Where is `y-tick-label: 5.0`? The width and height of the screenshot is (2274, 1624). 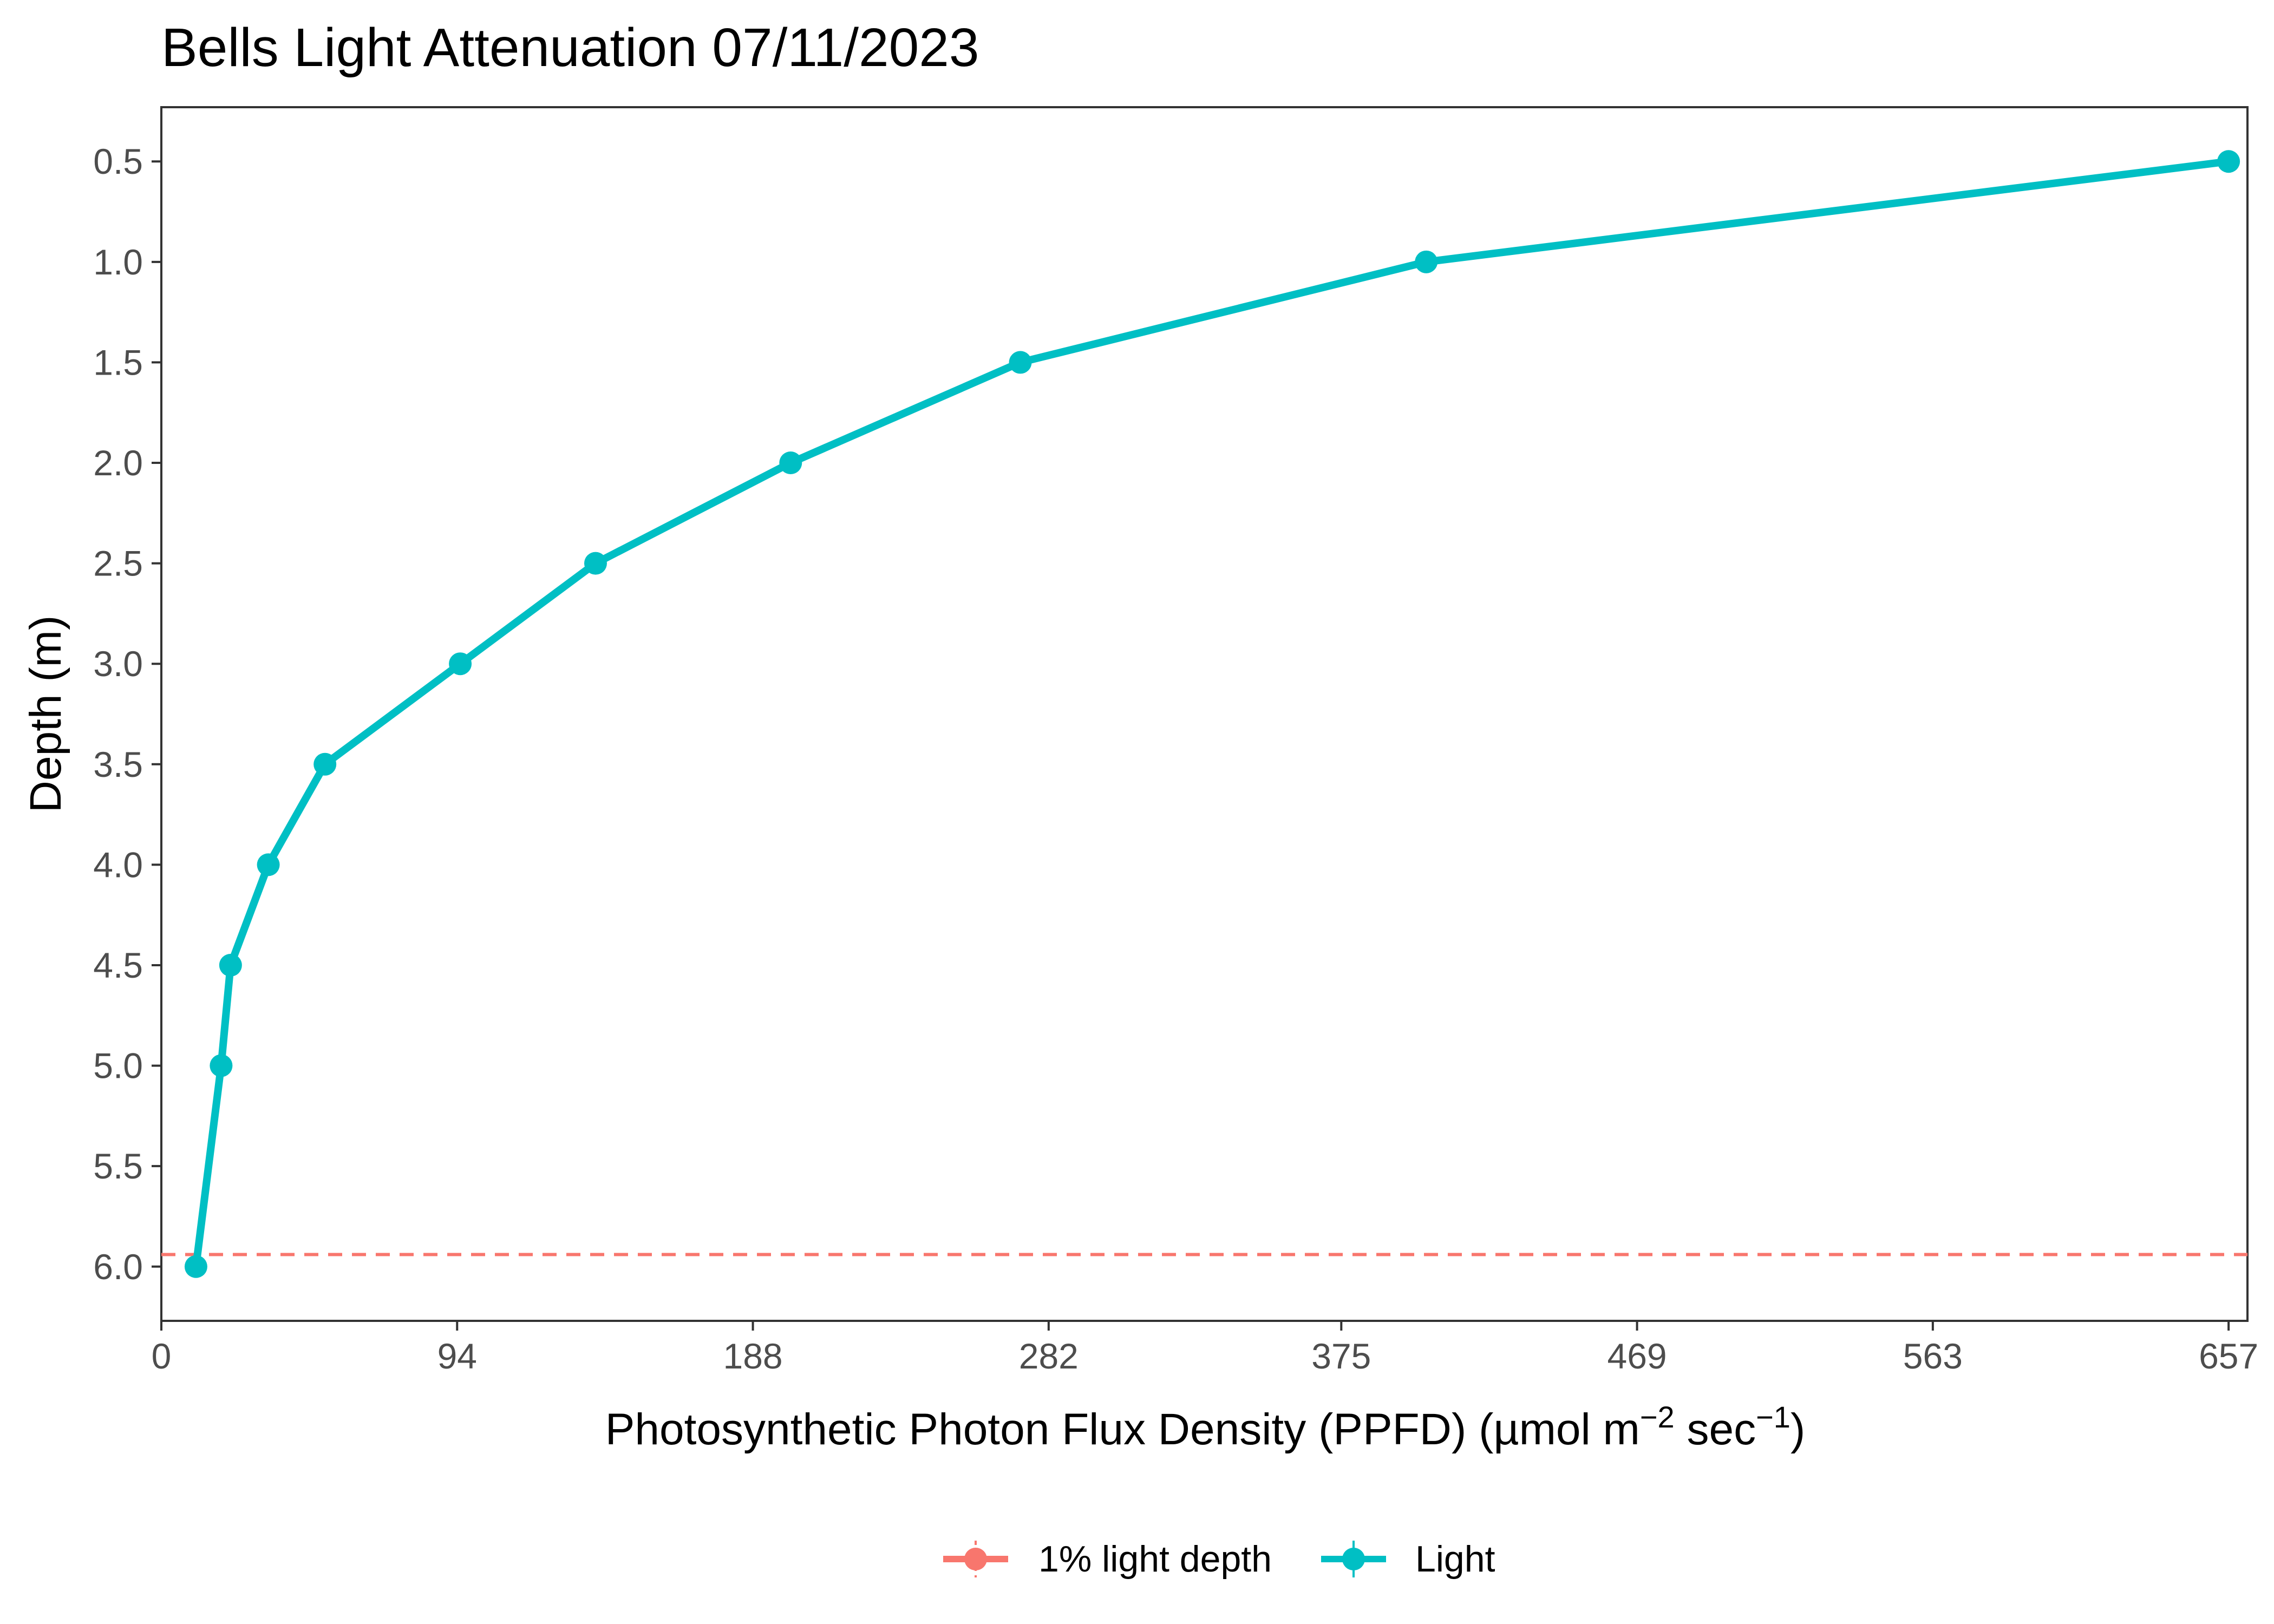 y-tick-label: 5.0 is located at coordinates (118, 1066).